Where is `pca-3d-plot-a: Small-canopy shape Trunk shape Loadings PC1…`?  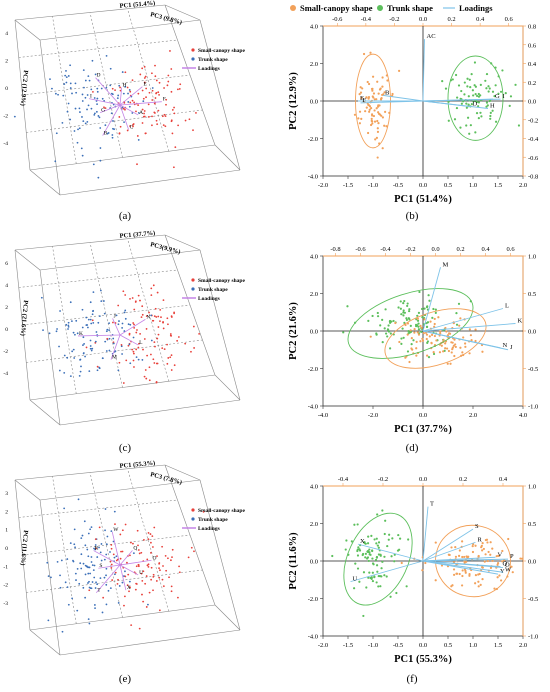
pca-3d-plot-a: Small-canopy shape Trunk shape Loadings PC1… is located at coordinates (124, 98).